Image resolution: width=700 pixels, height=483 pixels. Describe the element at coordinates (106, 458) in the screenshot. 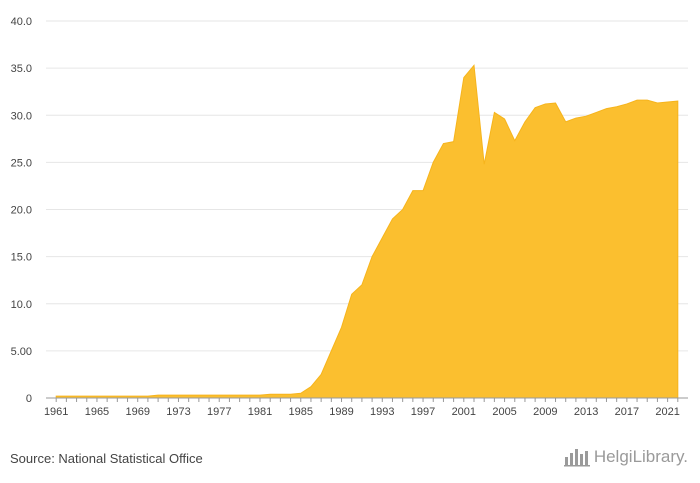

I see `source-note: Source: National Statistical Office` at that location.